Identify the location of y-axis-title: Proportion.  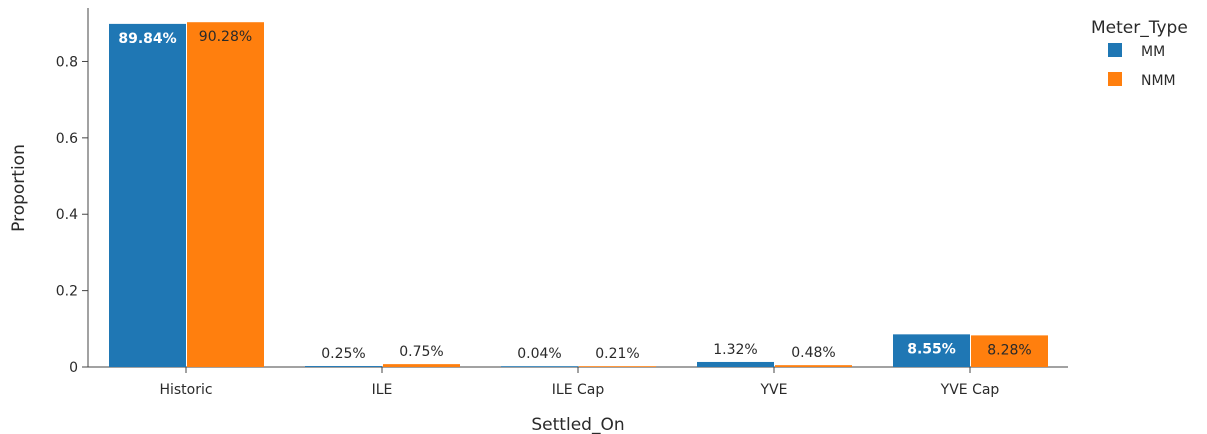
(19, 188).